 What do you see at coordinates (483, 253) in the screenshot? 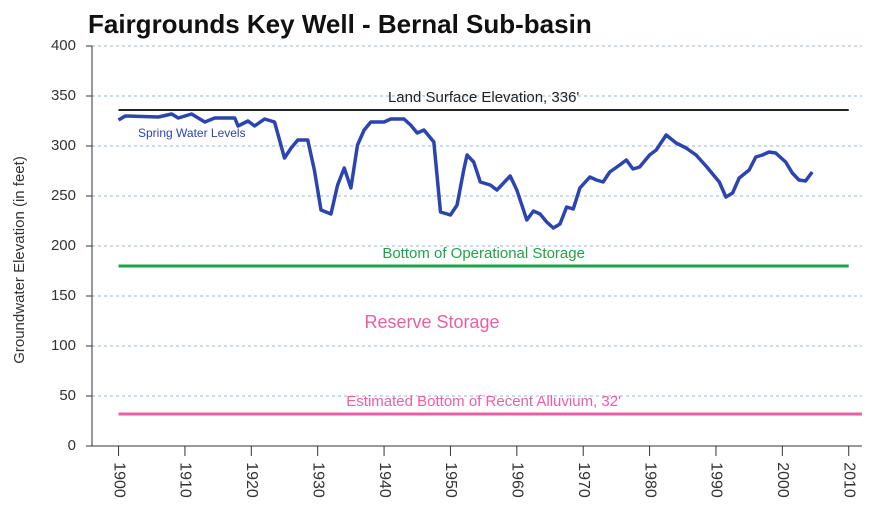
I see `reference-label: Bottom of Operational Storage` at bounding box center [483, 253].